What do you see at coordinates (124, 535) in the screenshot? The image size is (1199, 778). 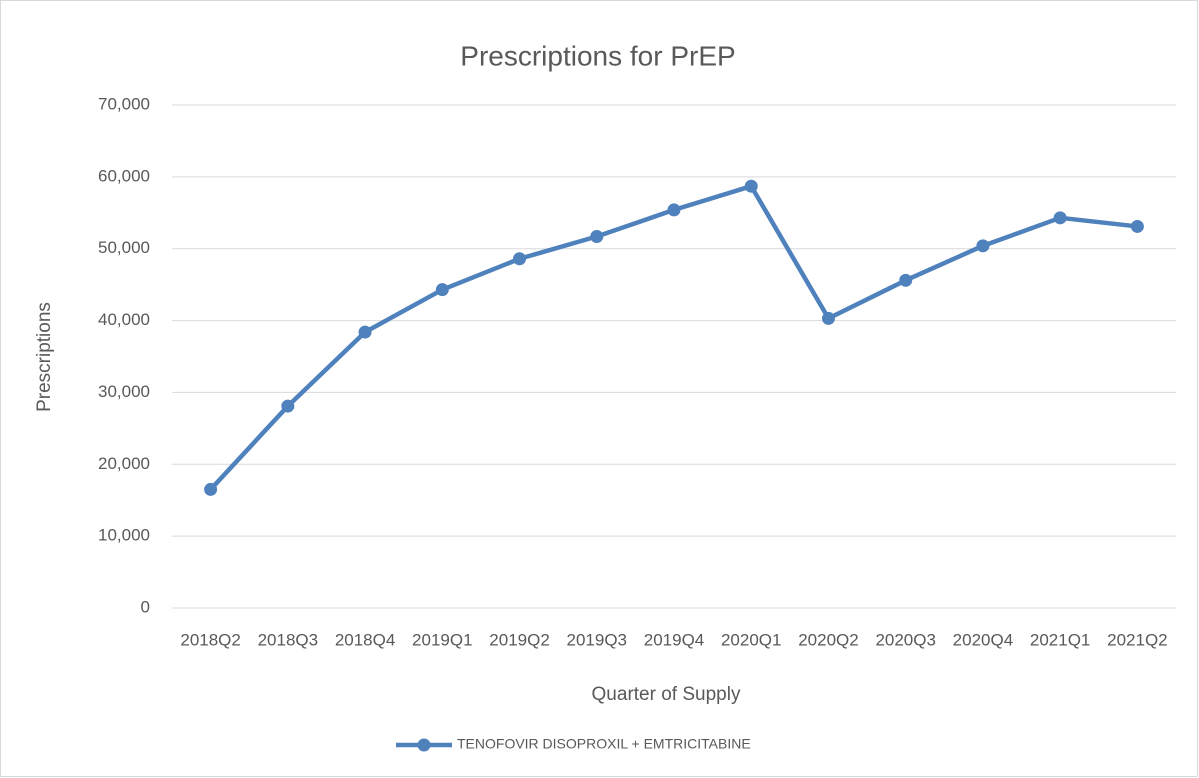 I see `y-tick-label: 10,000` at bounding box center [124, 535].